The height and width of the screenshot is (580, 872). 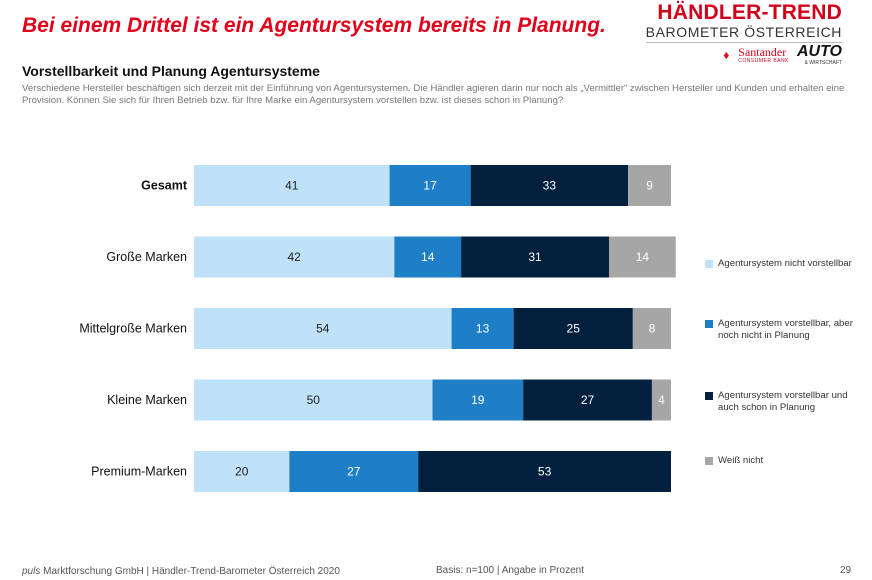 What do you see at coordinates (133, 329) in the screenshot?
I see `category-label: Mittelgroße Marken` at bounding box center [133, 329].